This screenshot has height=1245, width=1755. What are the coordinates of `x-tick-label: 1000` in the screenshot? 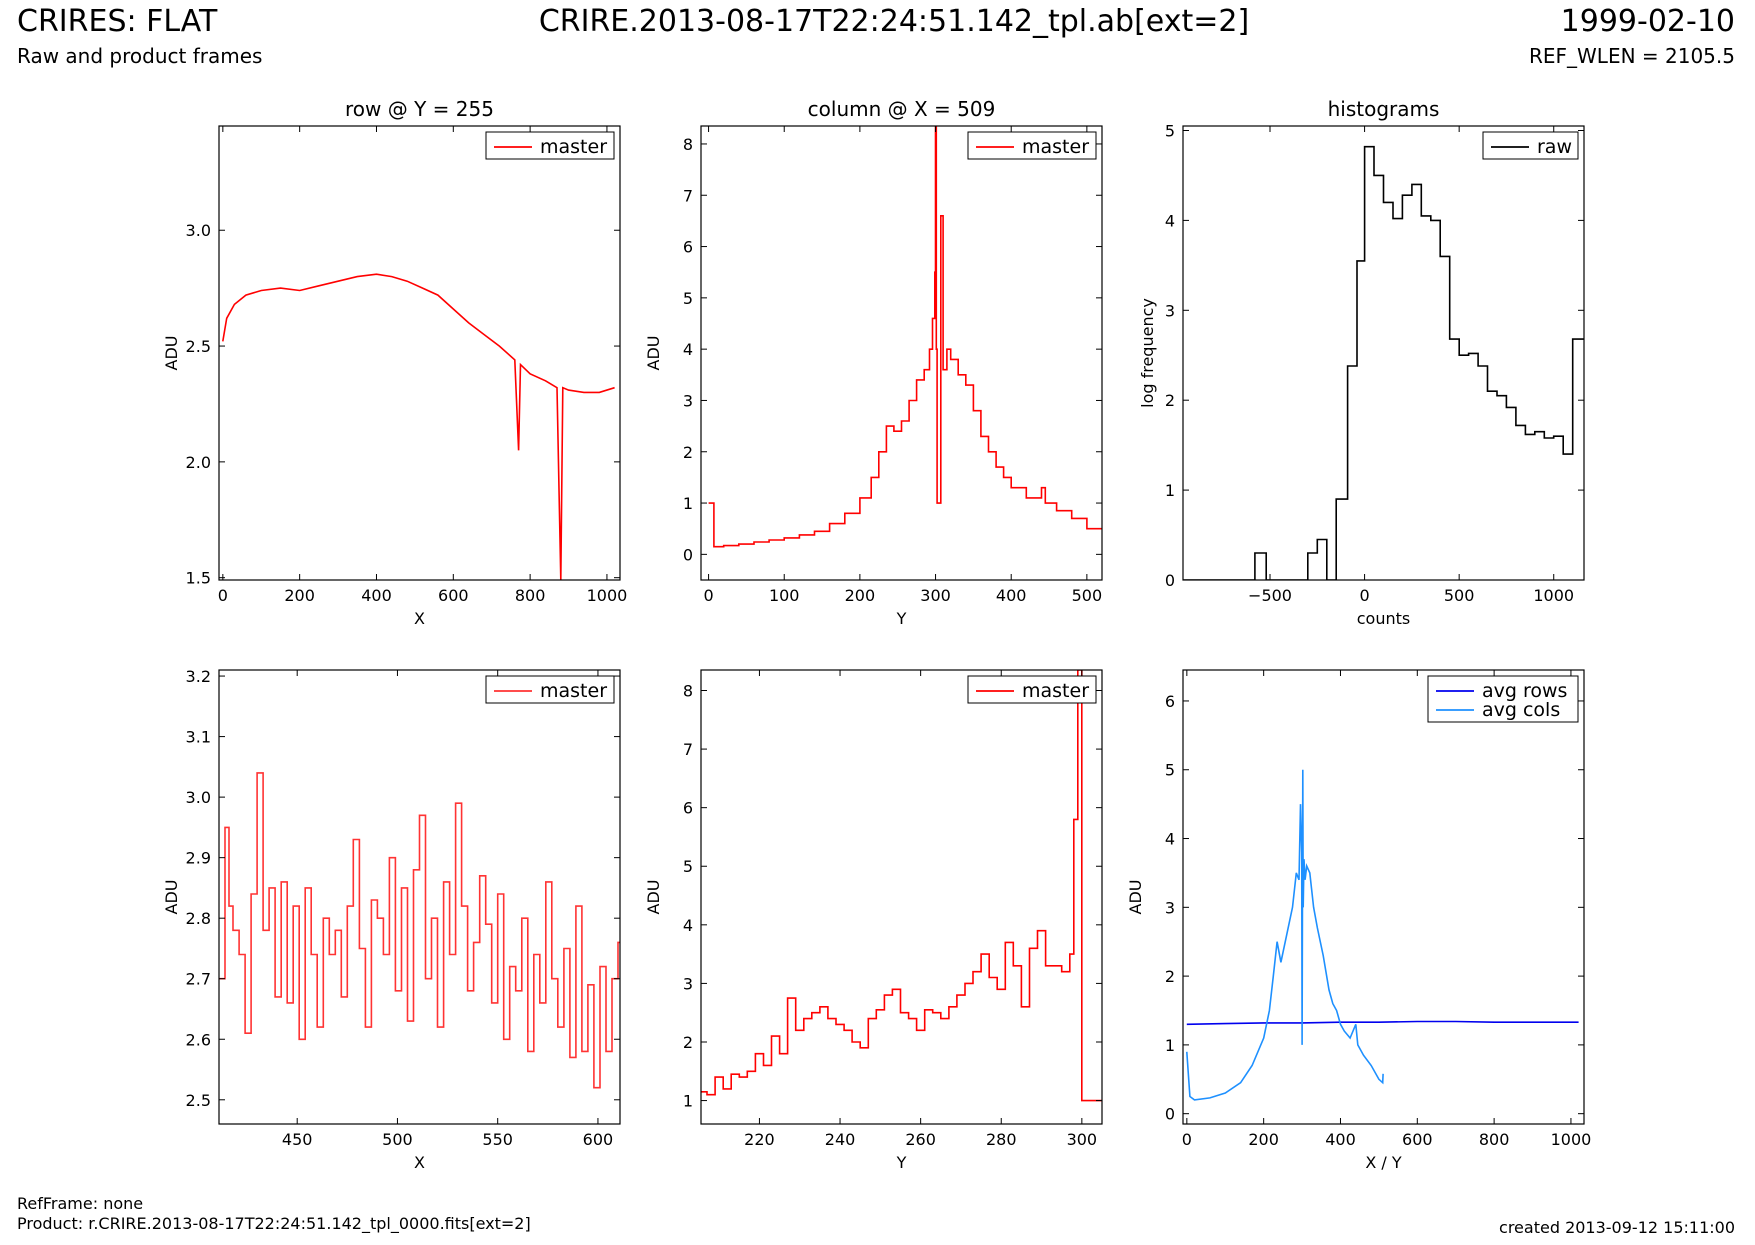 It's located at (1571, 1139).